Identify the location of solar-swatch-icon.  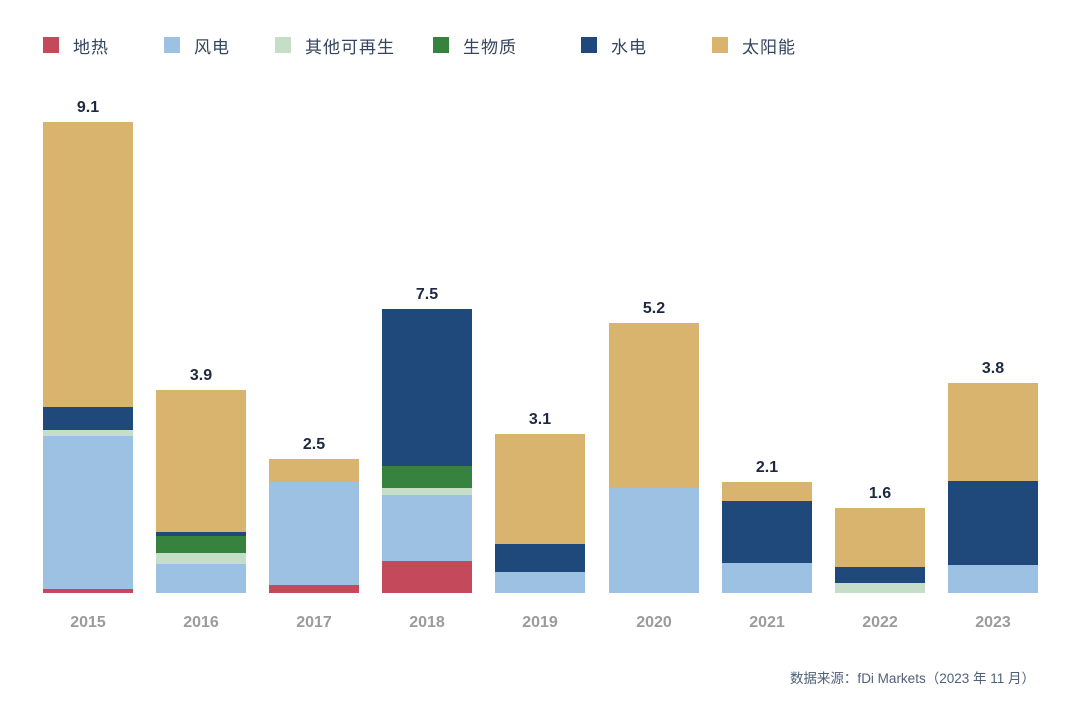
(720, 45).